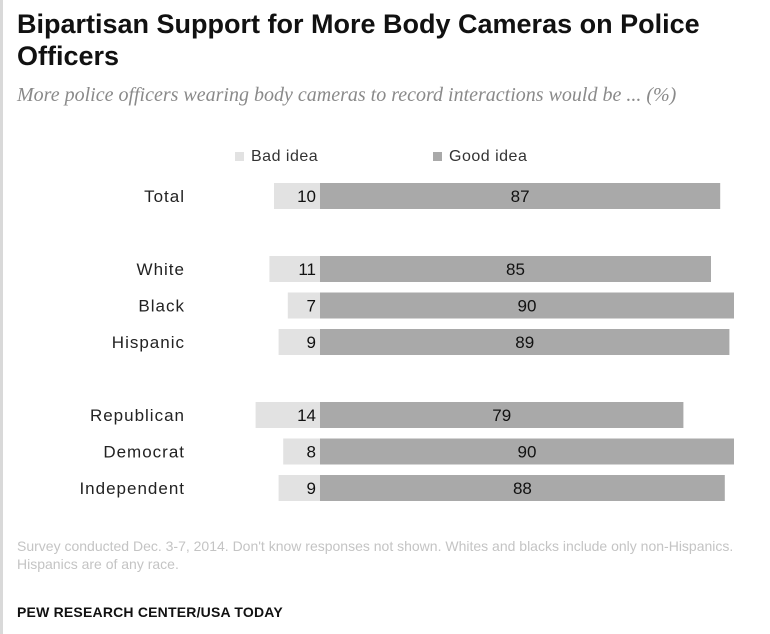  I want to click on value-label-bad-idea-republican: 14, so click(306, 415).